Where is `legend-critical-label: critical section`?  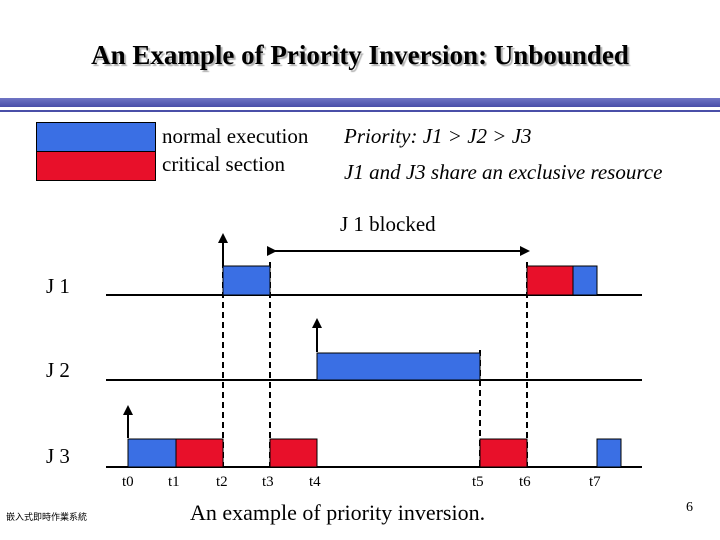
legend-critical-label: critical section is located at coordinates (224, 164).